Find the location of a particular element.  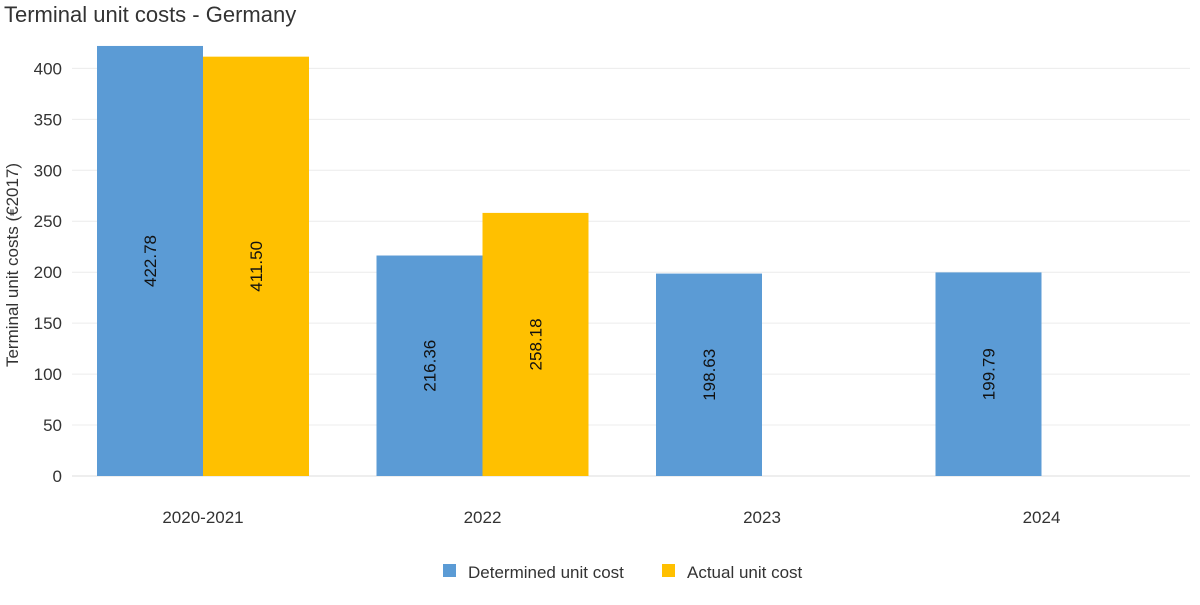

x-tick-label: 2022 is located at coordinates (483, 517).